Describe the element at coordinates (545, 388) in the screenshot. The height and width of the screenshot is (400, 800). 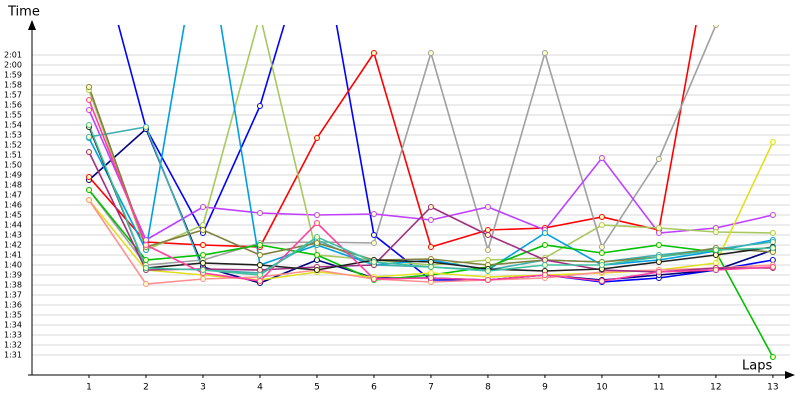
I see `x-tick-label: 9` at that location.